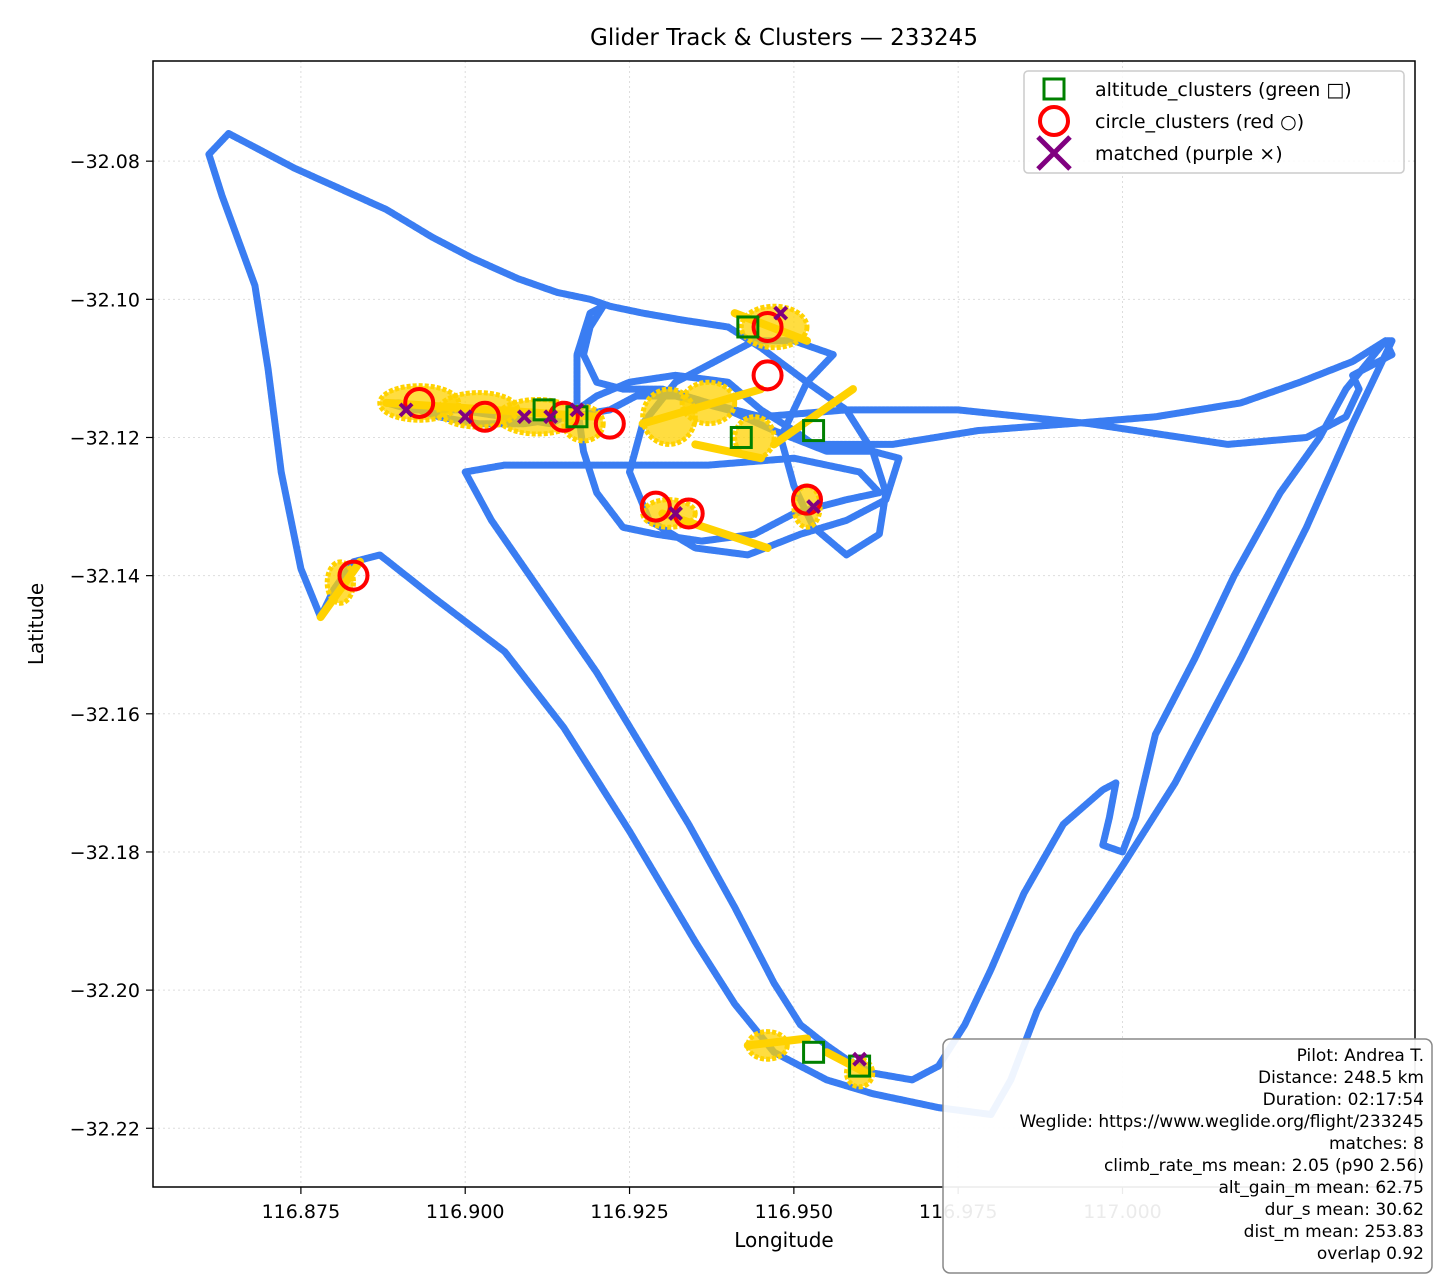 The height and width of the screenshot is (1280, 1440). I want to click on info-distance: Distance: 248.5 km, so click(1341, 1078).